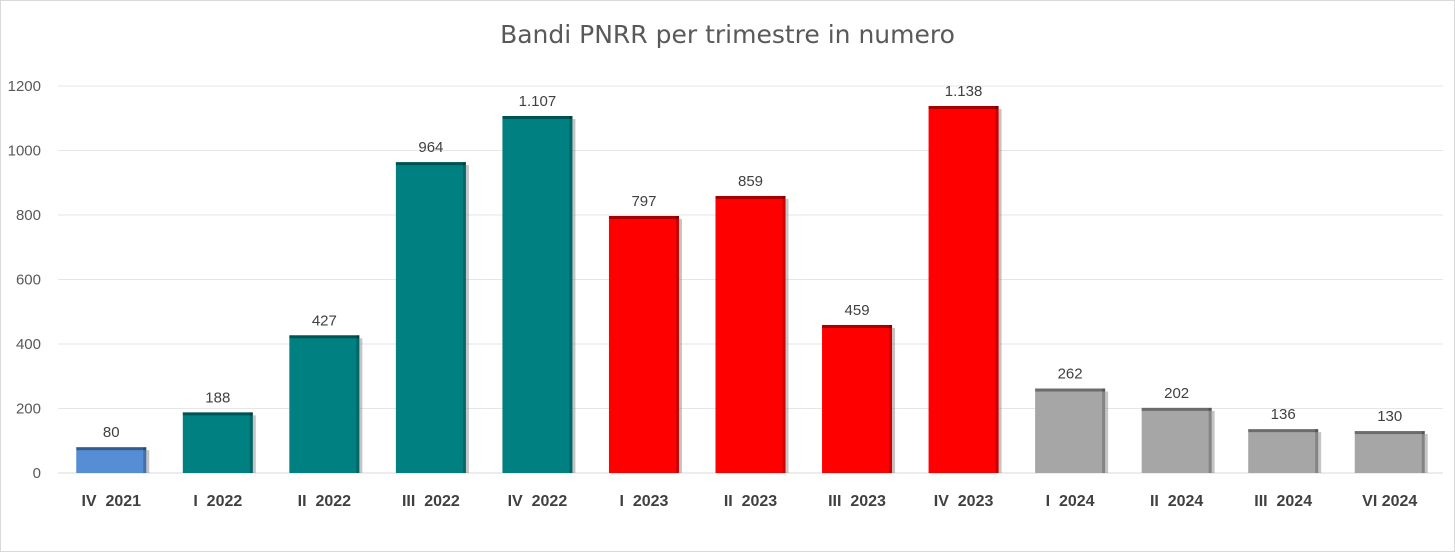  What do you see at coordinates (24, 86) in the screenshot?
I see `y-tick-label: 1200` at bounding box center [24, 86].